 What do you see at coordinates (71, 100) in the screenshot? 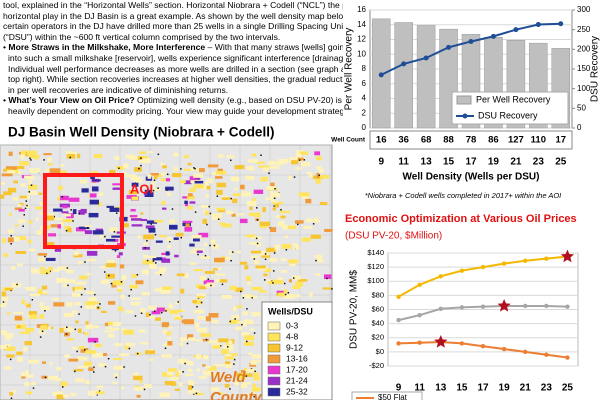
I see `bullet-lead: What’s Your View on Oil Price?` at bounding box center [71, 100].